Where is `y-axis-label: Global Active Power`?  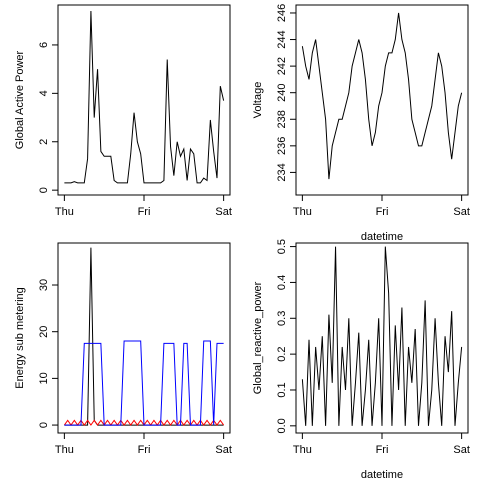 y-axis-label: Global Active Power is located at coordinates (20, 99).